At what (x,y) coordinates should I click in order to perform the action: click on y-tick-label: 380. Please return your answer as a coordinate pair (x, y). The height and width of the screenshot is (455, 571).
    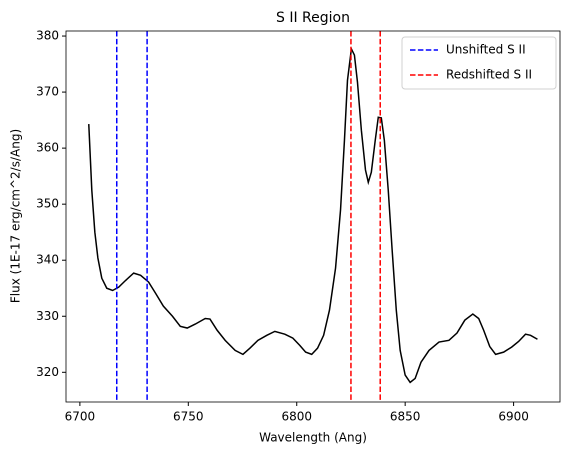
    Looking at the image, I should click on (47, 36).